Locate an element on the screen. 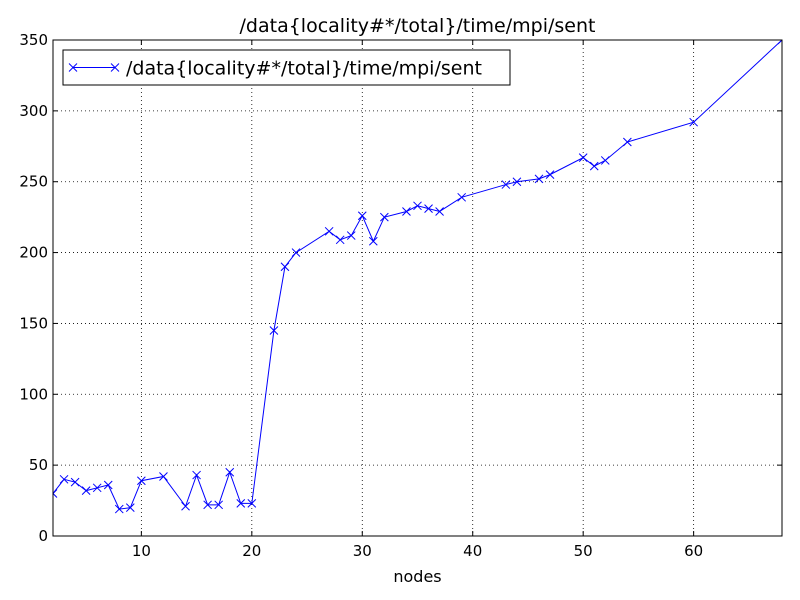 This screenshot has width=800, height=600. y-tick-label: 200 is located at coordinates (33, 253).